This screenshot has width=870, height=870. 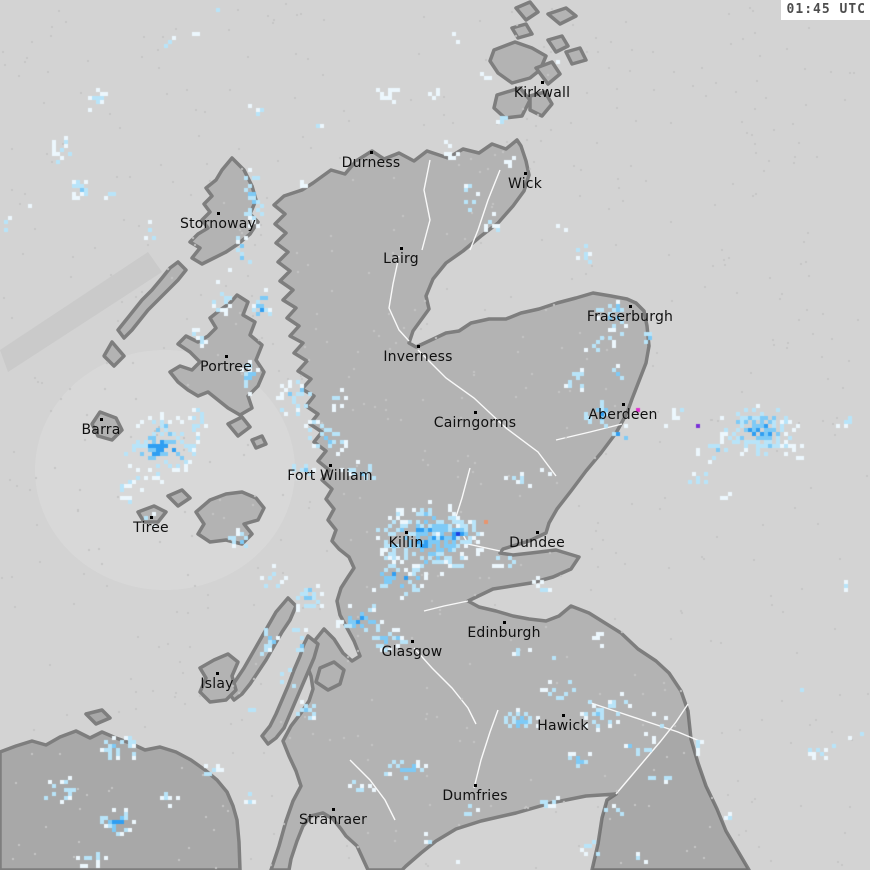 What do you see at coordinates (333, 820) in the screenshot?
I see `place-label: Stranraer` at bounding box center [333, 820].